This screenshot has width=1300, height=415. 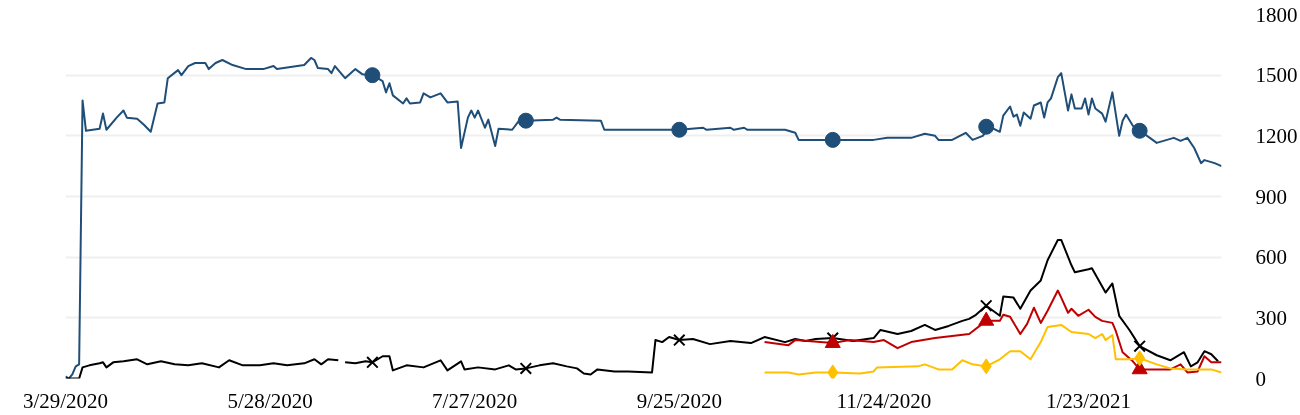 What do you see at coordinates (1276, 75) in the screenshot?
I see `y-tick-label: 1500` at bounding box center [1276, 75].